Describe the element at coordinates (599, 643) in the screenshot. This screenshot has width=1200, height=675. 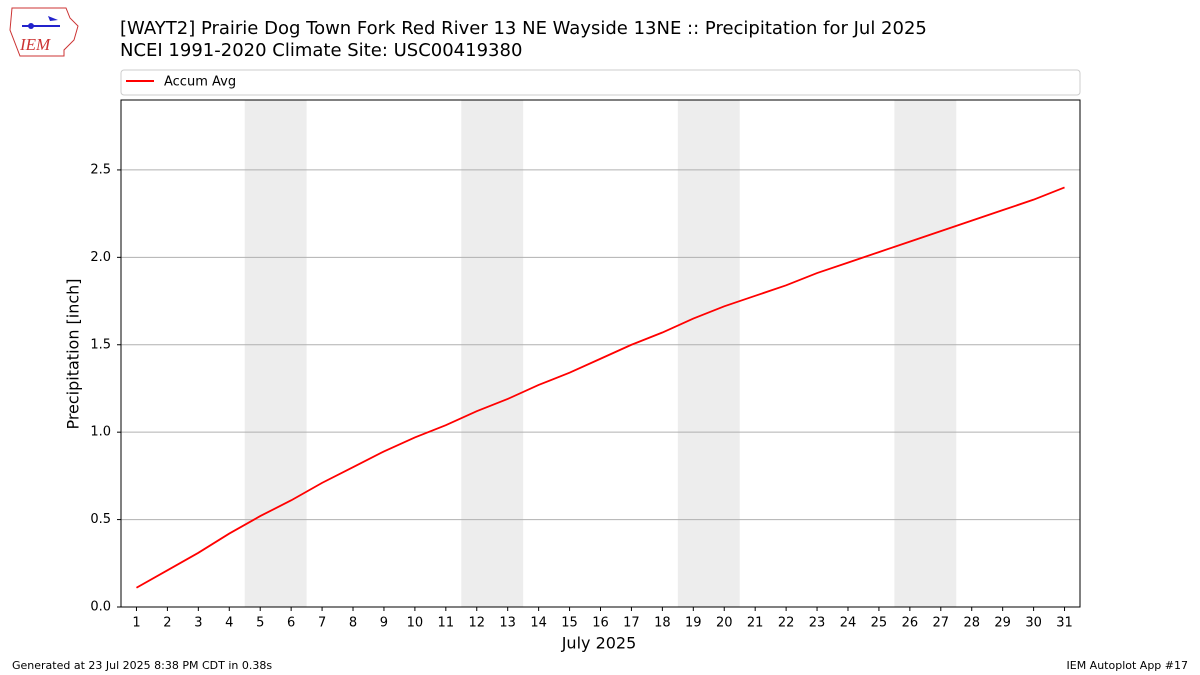
I see `x-axis-label: July 2025` at that location.